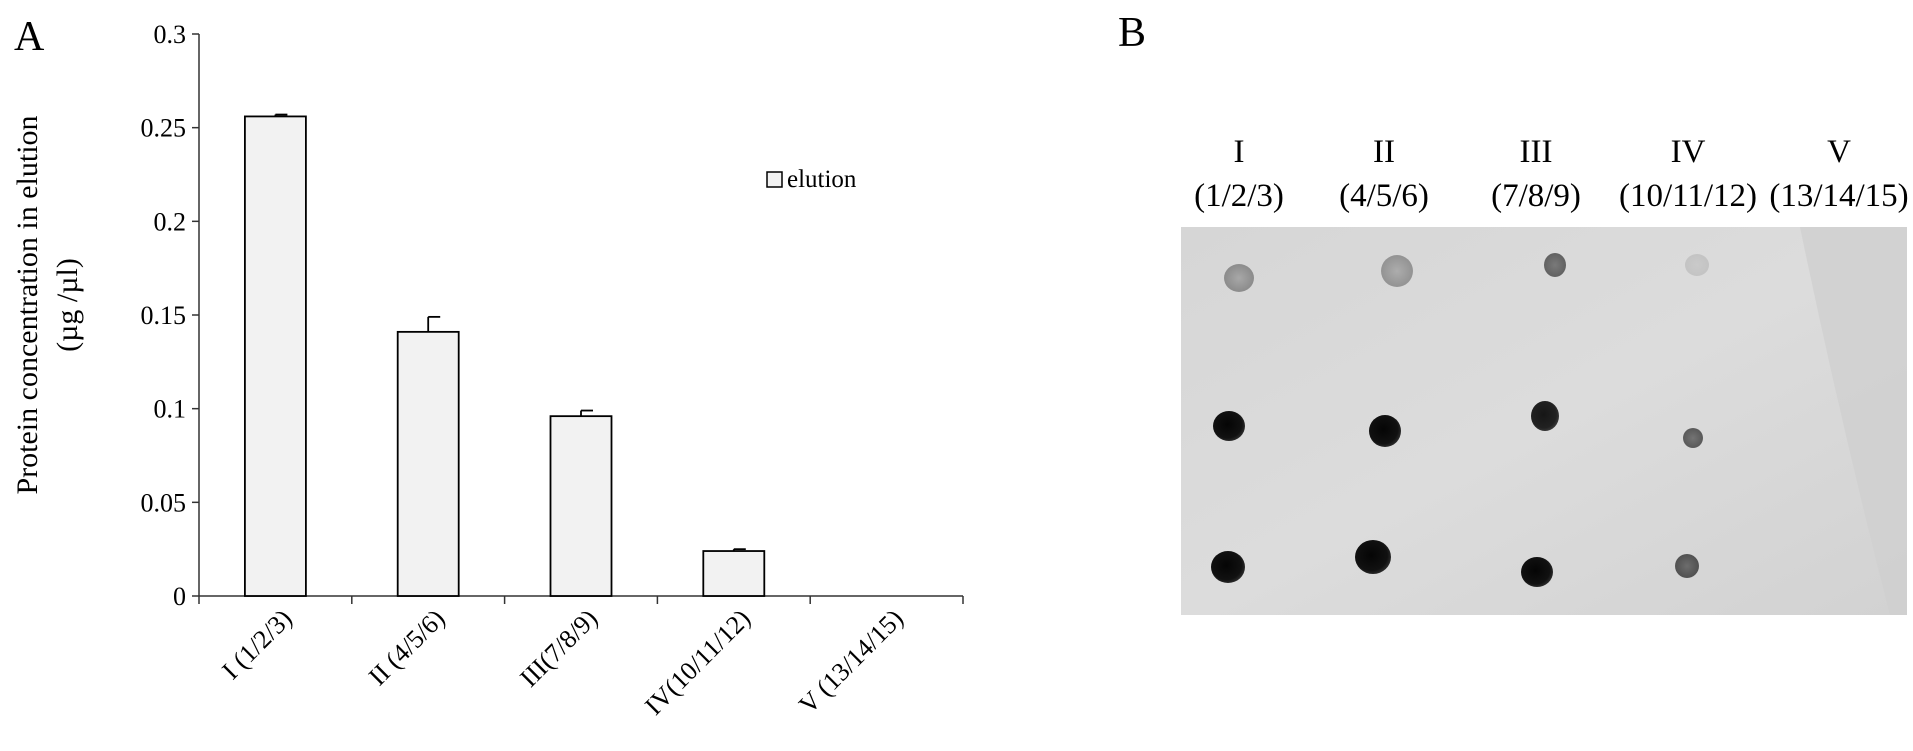 This screenshot has width=1913, height=751. I want to click on y-tick-label: 0.3, so click(170, 34).